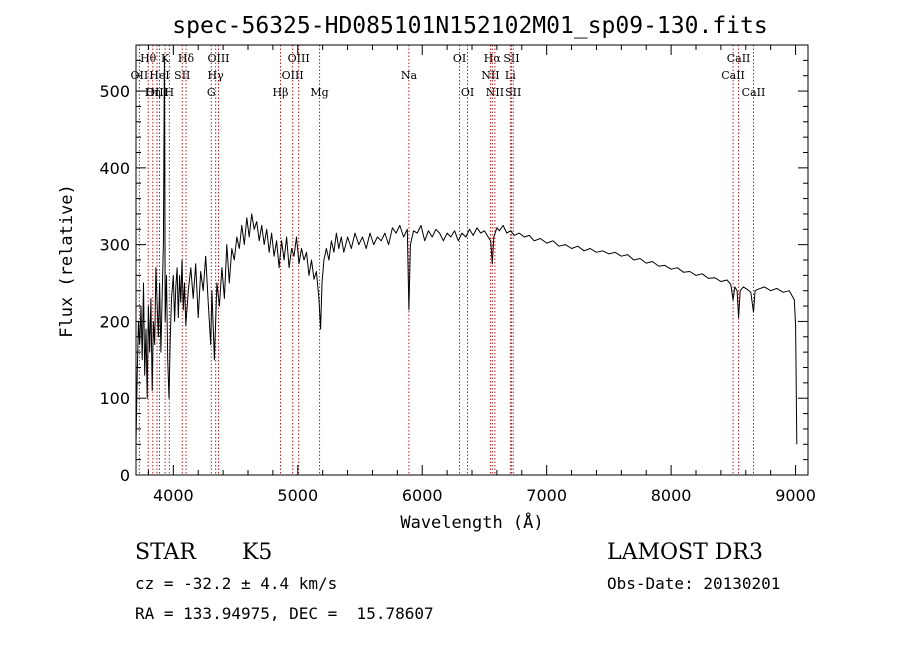  I want to click on marker-label: Hγ, so click(216, 75).